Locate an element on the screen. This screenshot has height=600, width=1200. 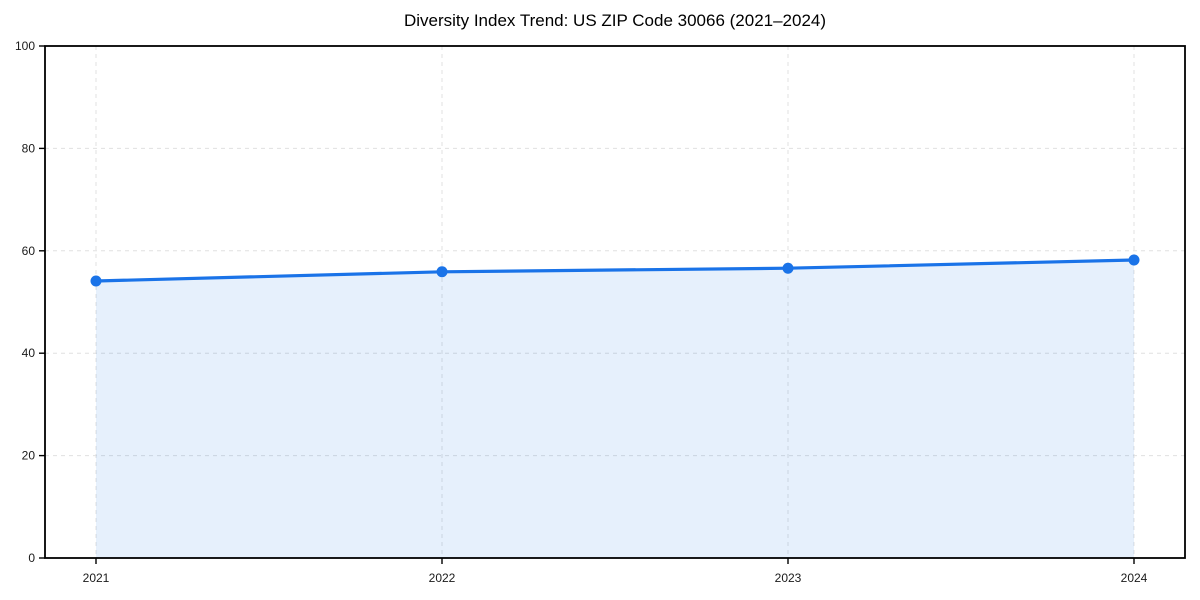
y-tick-label: 0 is located at coordinates (31, 558).